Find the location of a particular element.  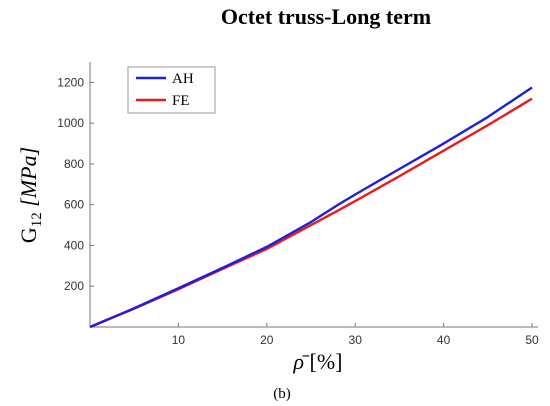

x-tick-label: 10 is located at coordinates (179, 340).